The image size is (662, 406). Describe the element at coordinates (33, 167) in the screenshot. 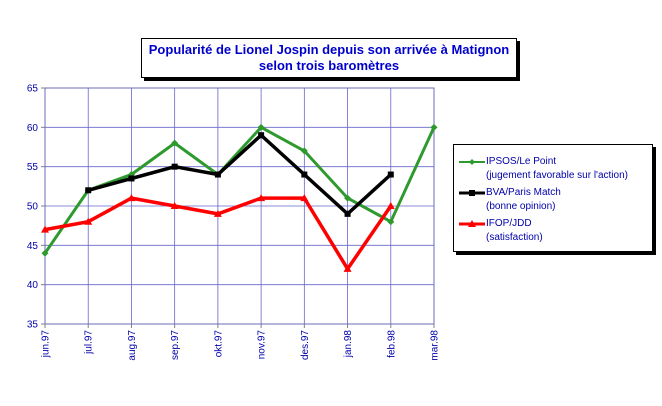

I see `y-tick-label: 55` at that location.